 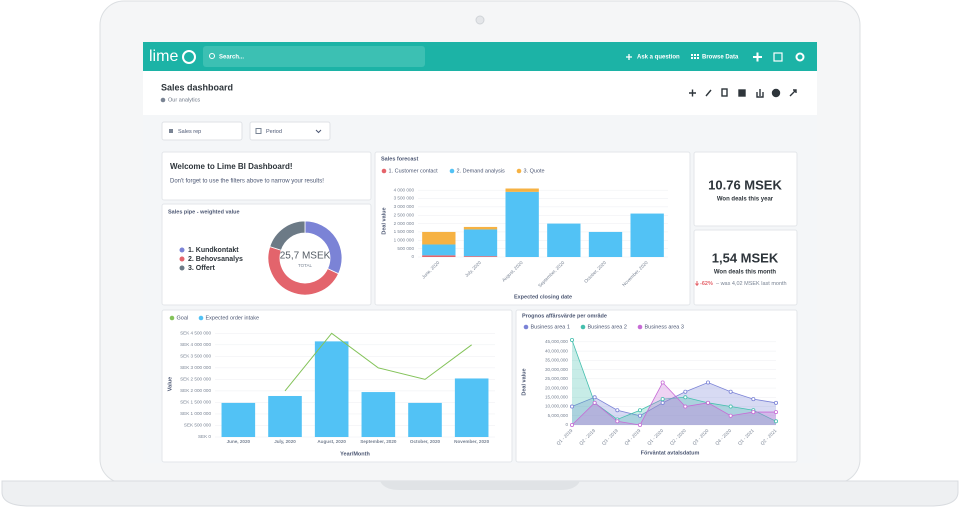 I want to click on x-axis-title: Expected closing date, so click(x=543, y=297).